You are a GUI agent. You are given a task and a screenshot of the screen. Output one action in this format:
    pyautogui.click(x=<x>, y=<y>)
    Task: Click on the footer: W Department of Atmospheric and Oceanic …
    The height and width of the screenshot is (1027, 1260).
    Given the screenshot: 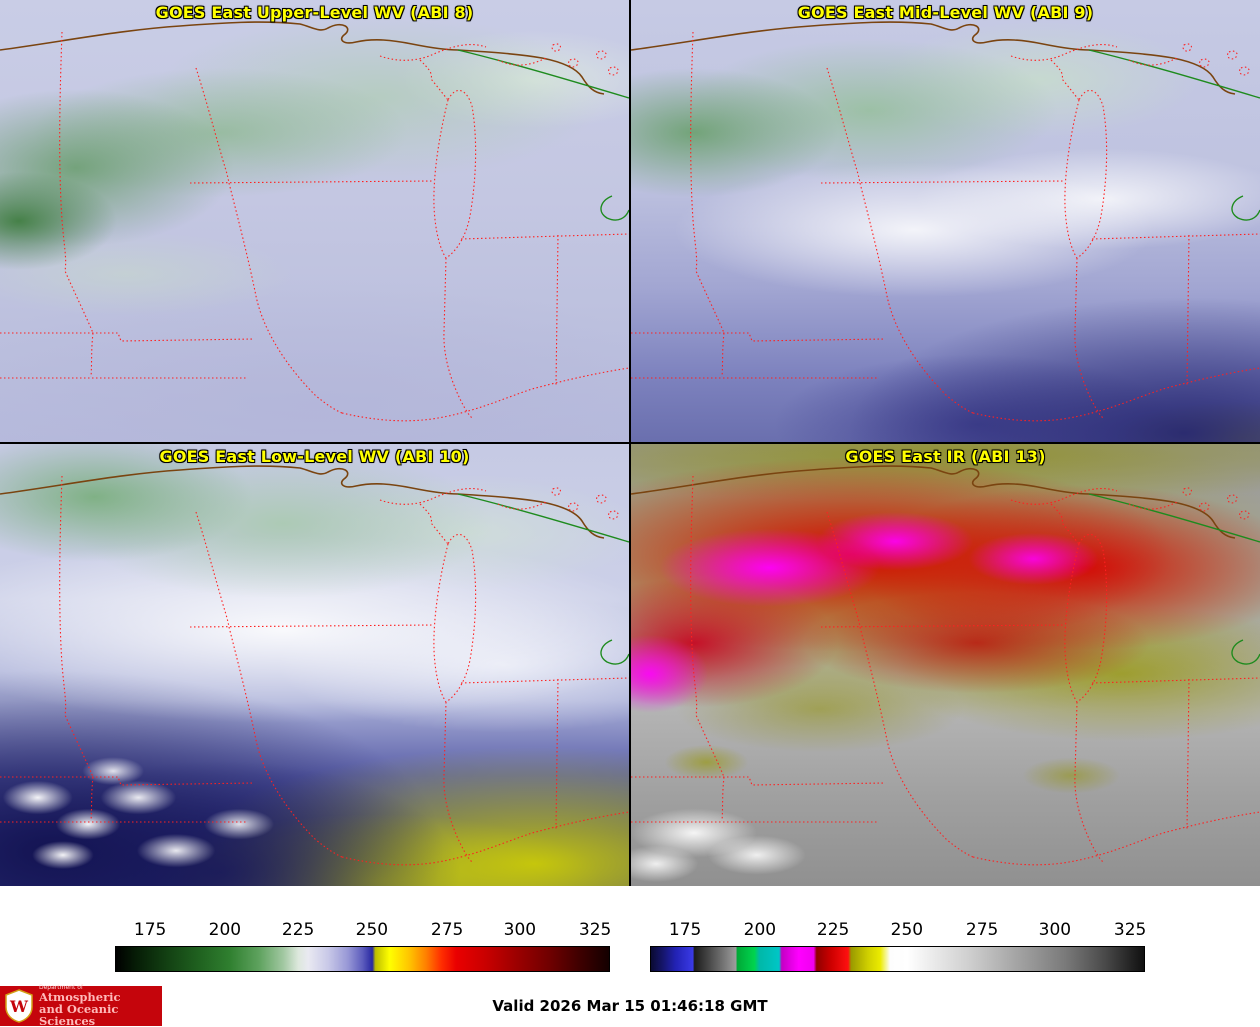 What is the action you would take?
    pyautogui.click(x=630, y=1005)
    